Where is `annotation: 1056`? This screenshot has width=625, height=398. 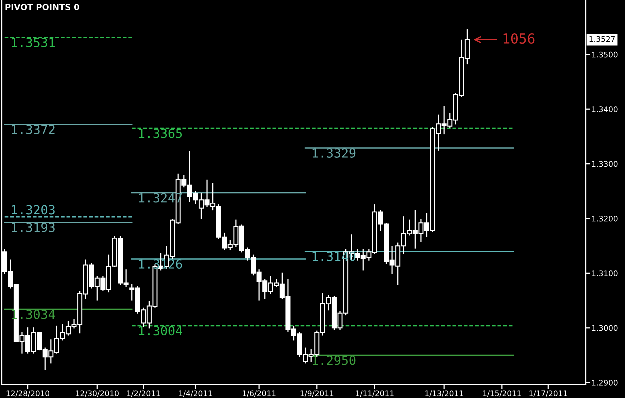 annotation: 1056 is located at coordinates (519, 38).